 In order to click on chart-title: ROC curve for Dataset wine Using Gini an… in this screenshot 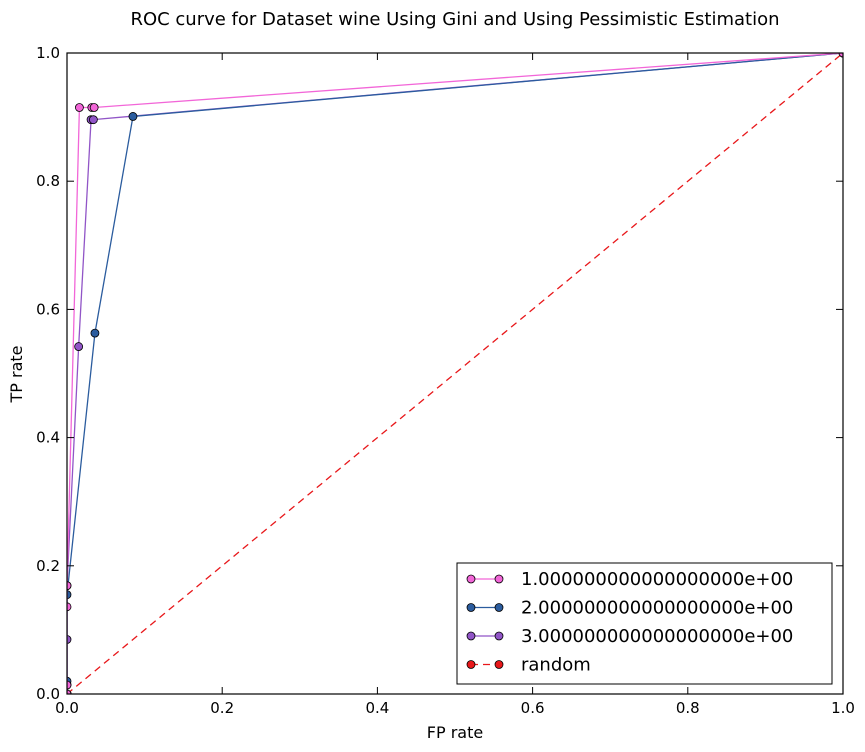, I will do `click(454, 19)`.